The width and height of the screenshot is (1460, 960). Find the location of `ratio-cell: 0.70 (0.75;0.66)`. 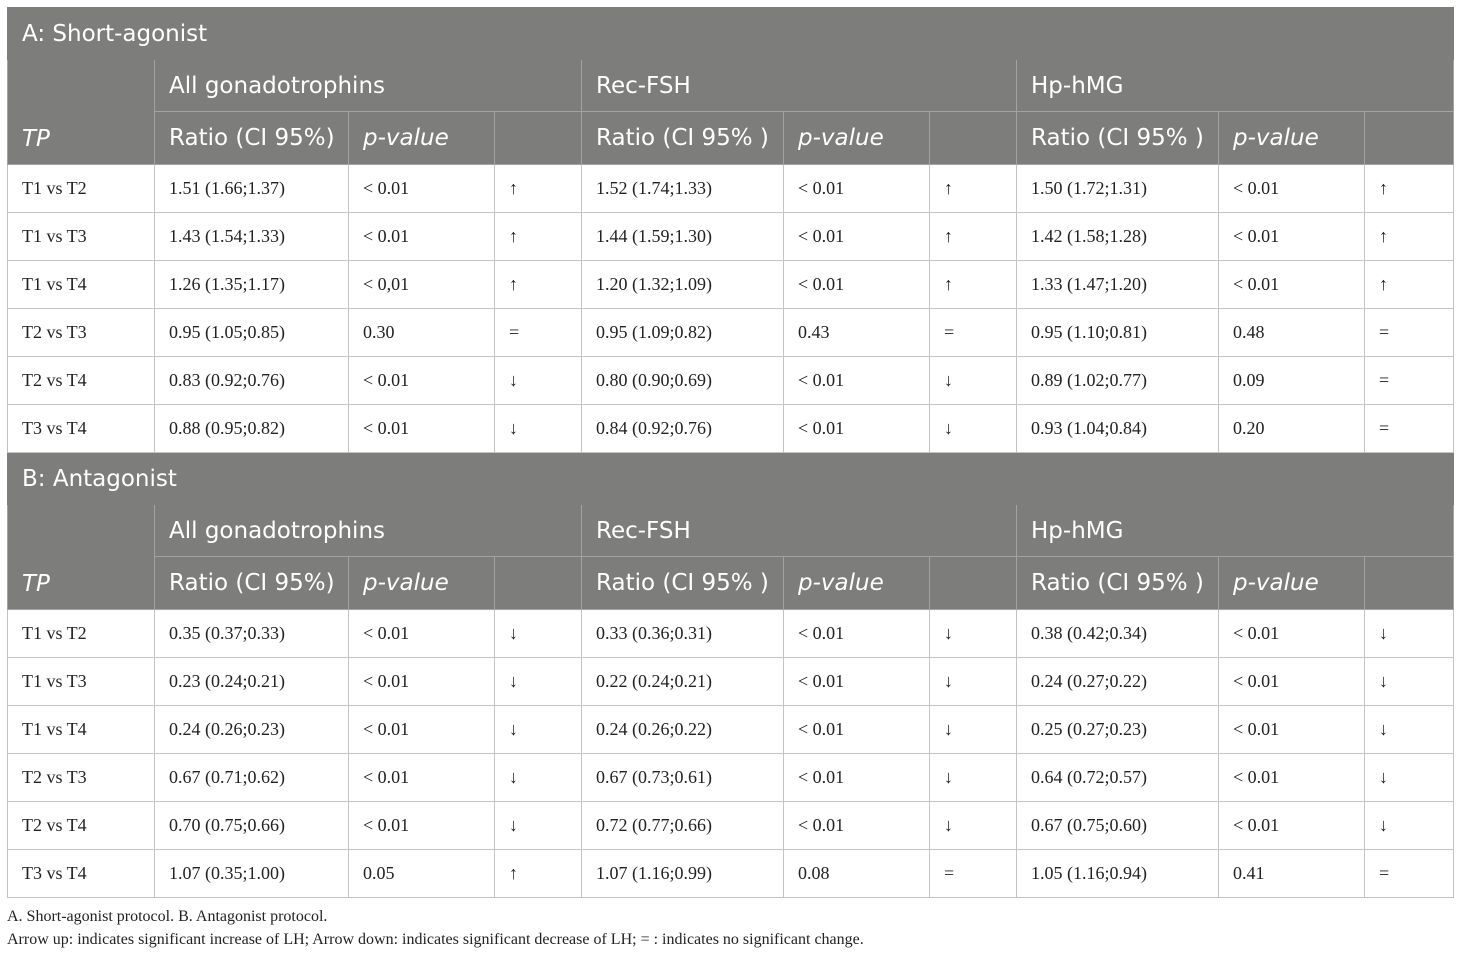

ratio-cell: 0.70 (0.75;0.66) is located at coordinates (251, 825).